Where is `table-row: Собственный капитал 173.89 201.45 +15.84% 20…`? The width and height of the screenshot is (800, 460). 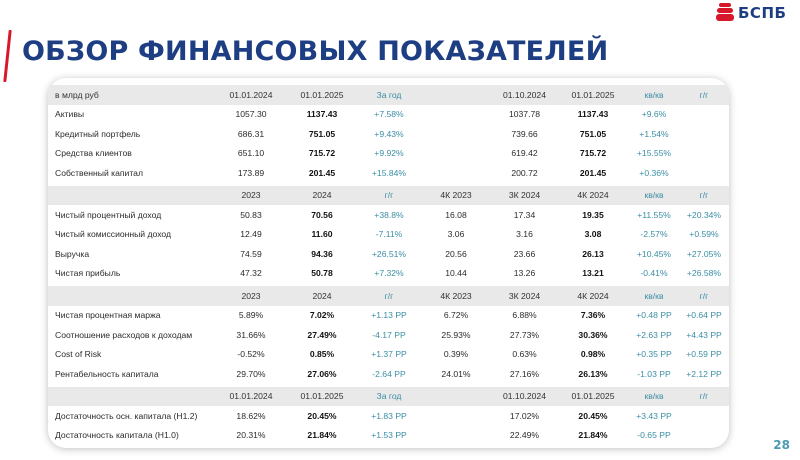
table-row: Собственный капитал 173.89 201.45 +15.84% 20… is located at coordinates (388, 173).